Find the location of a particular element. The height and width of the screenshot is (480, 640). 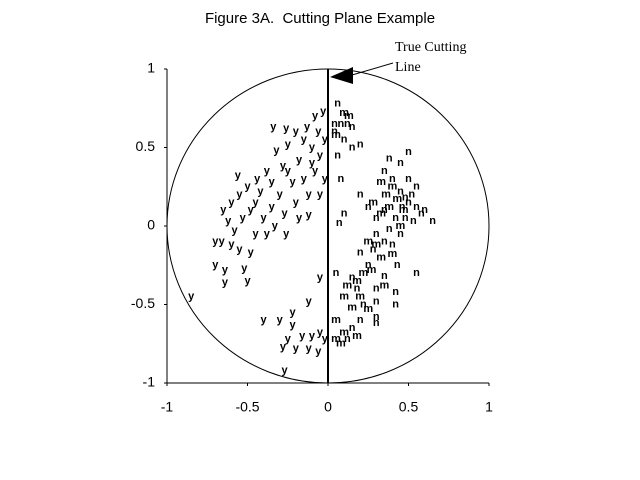

x-tick-label: -0.5 is located at coordinates (247, 407).